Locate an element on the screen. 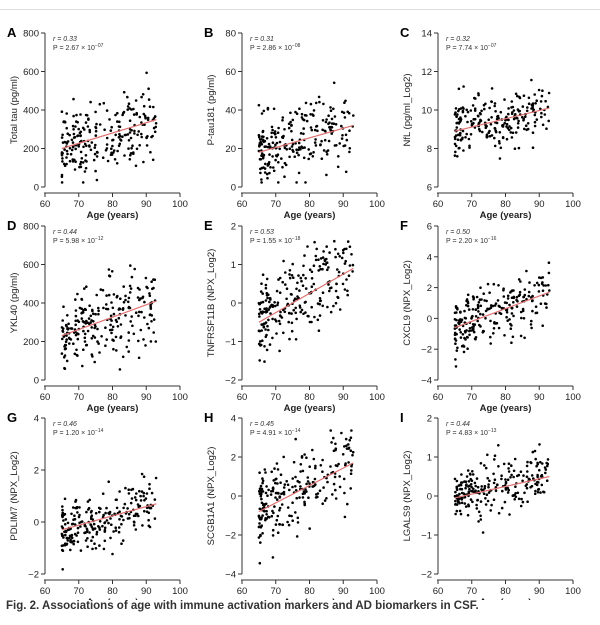  y-tick-label: 14 is located at coordinates (426, 34).